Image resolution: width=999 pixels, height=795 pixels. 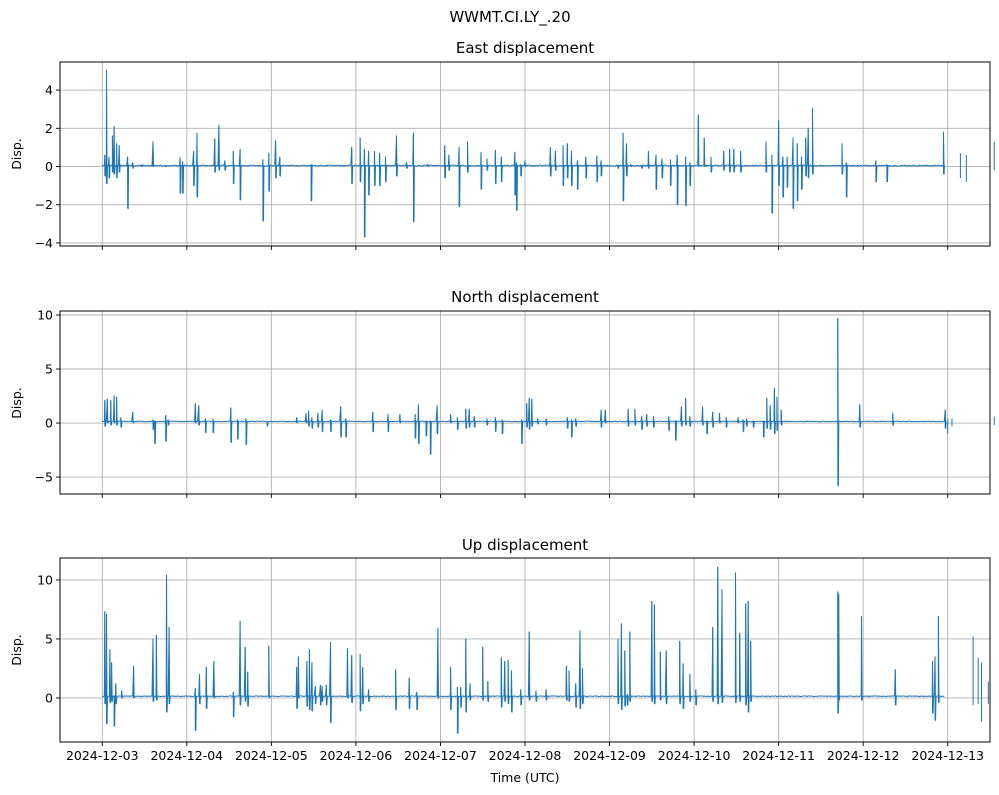 I want to click on x-tick-label: 2024-12-05, so click(x=271, y=755).